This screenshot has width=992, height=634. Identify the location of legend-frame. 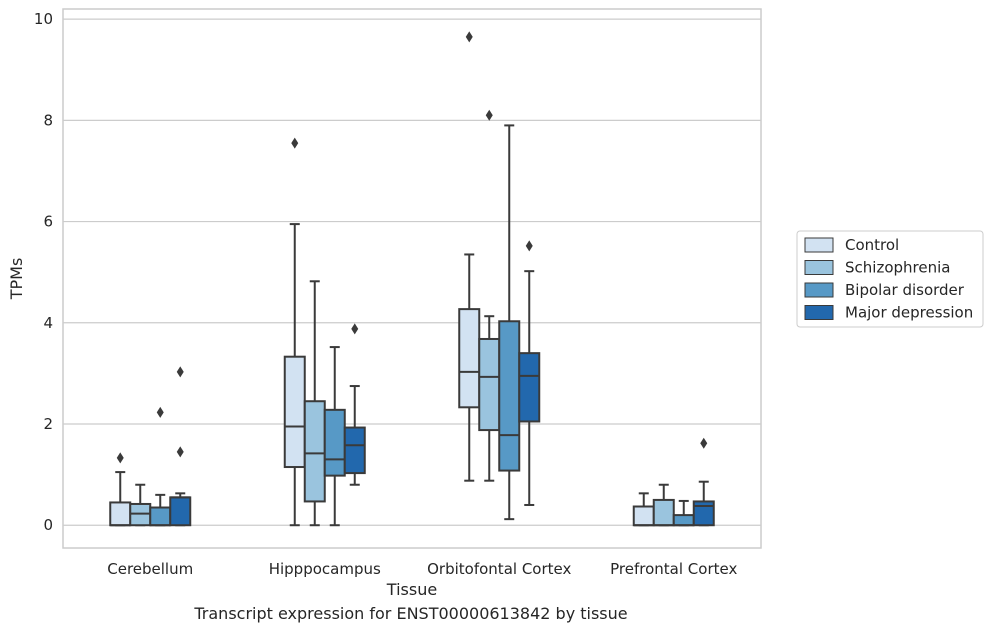
(890, 279).